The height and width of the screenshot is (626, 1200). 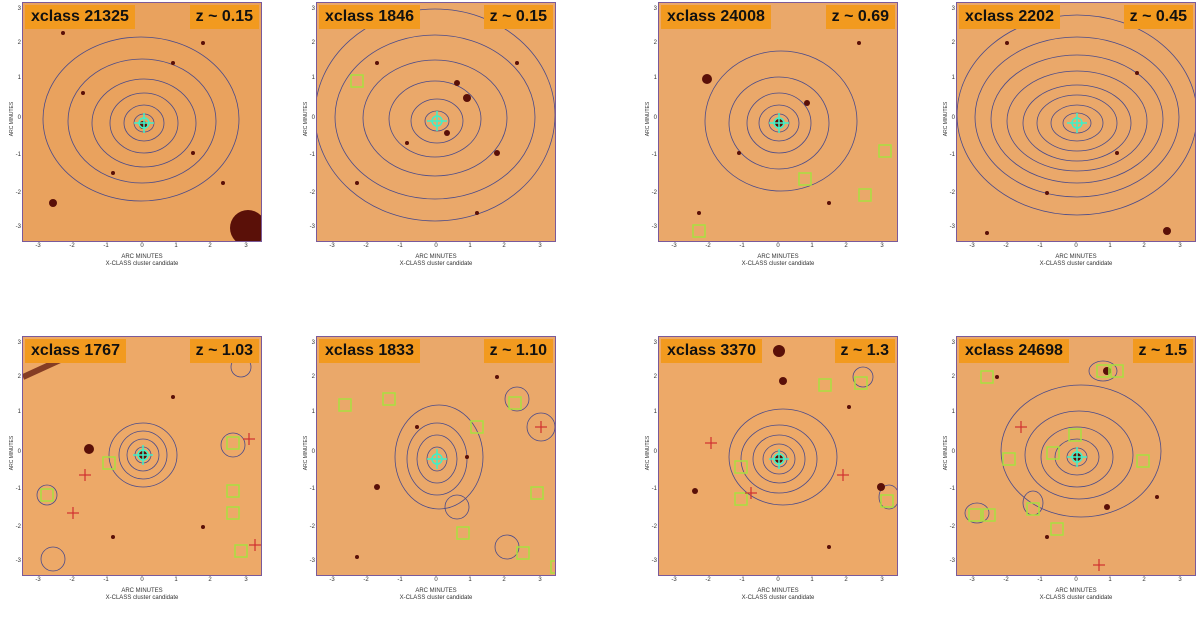 What do you see at coordinates (716, 17) in the screenshot?
I see `cluster-name: xclass 24008` at bounding box center [716, 17].